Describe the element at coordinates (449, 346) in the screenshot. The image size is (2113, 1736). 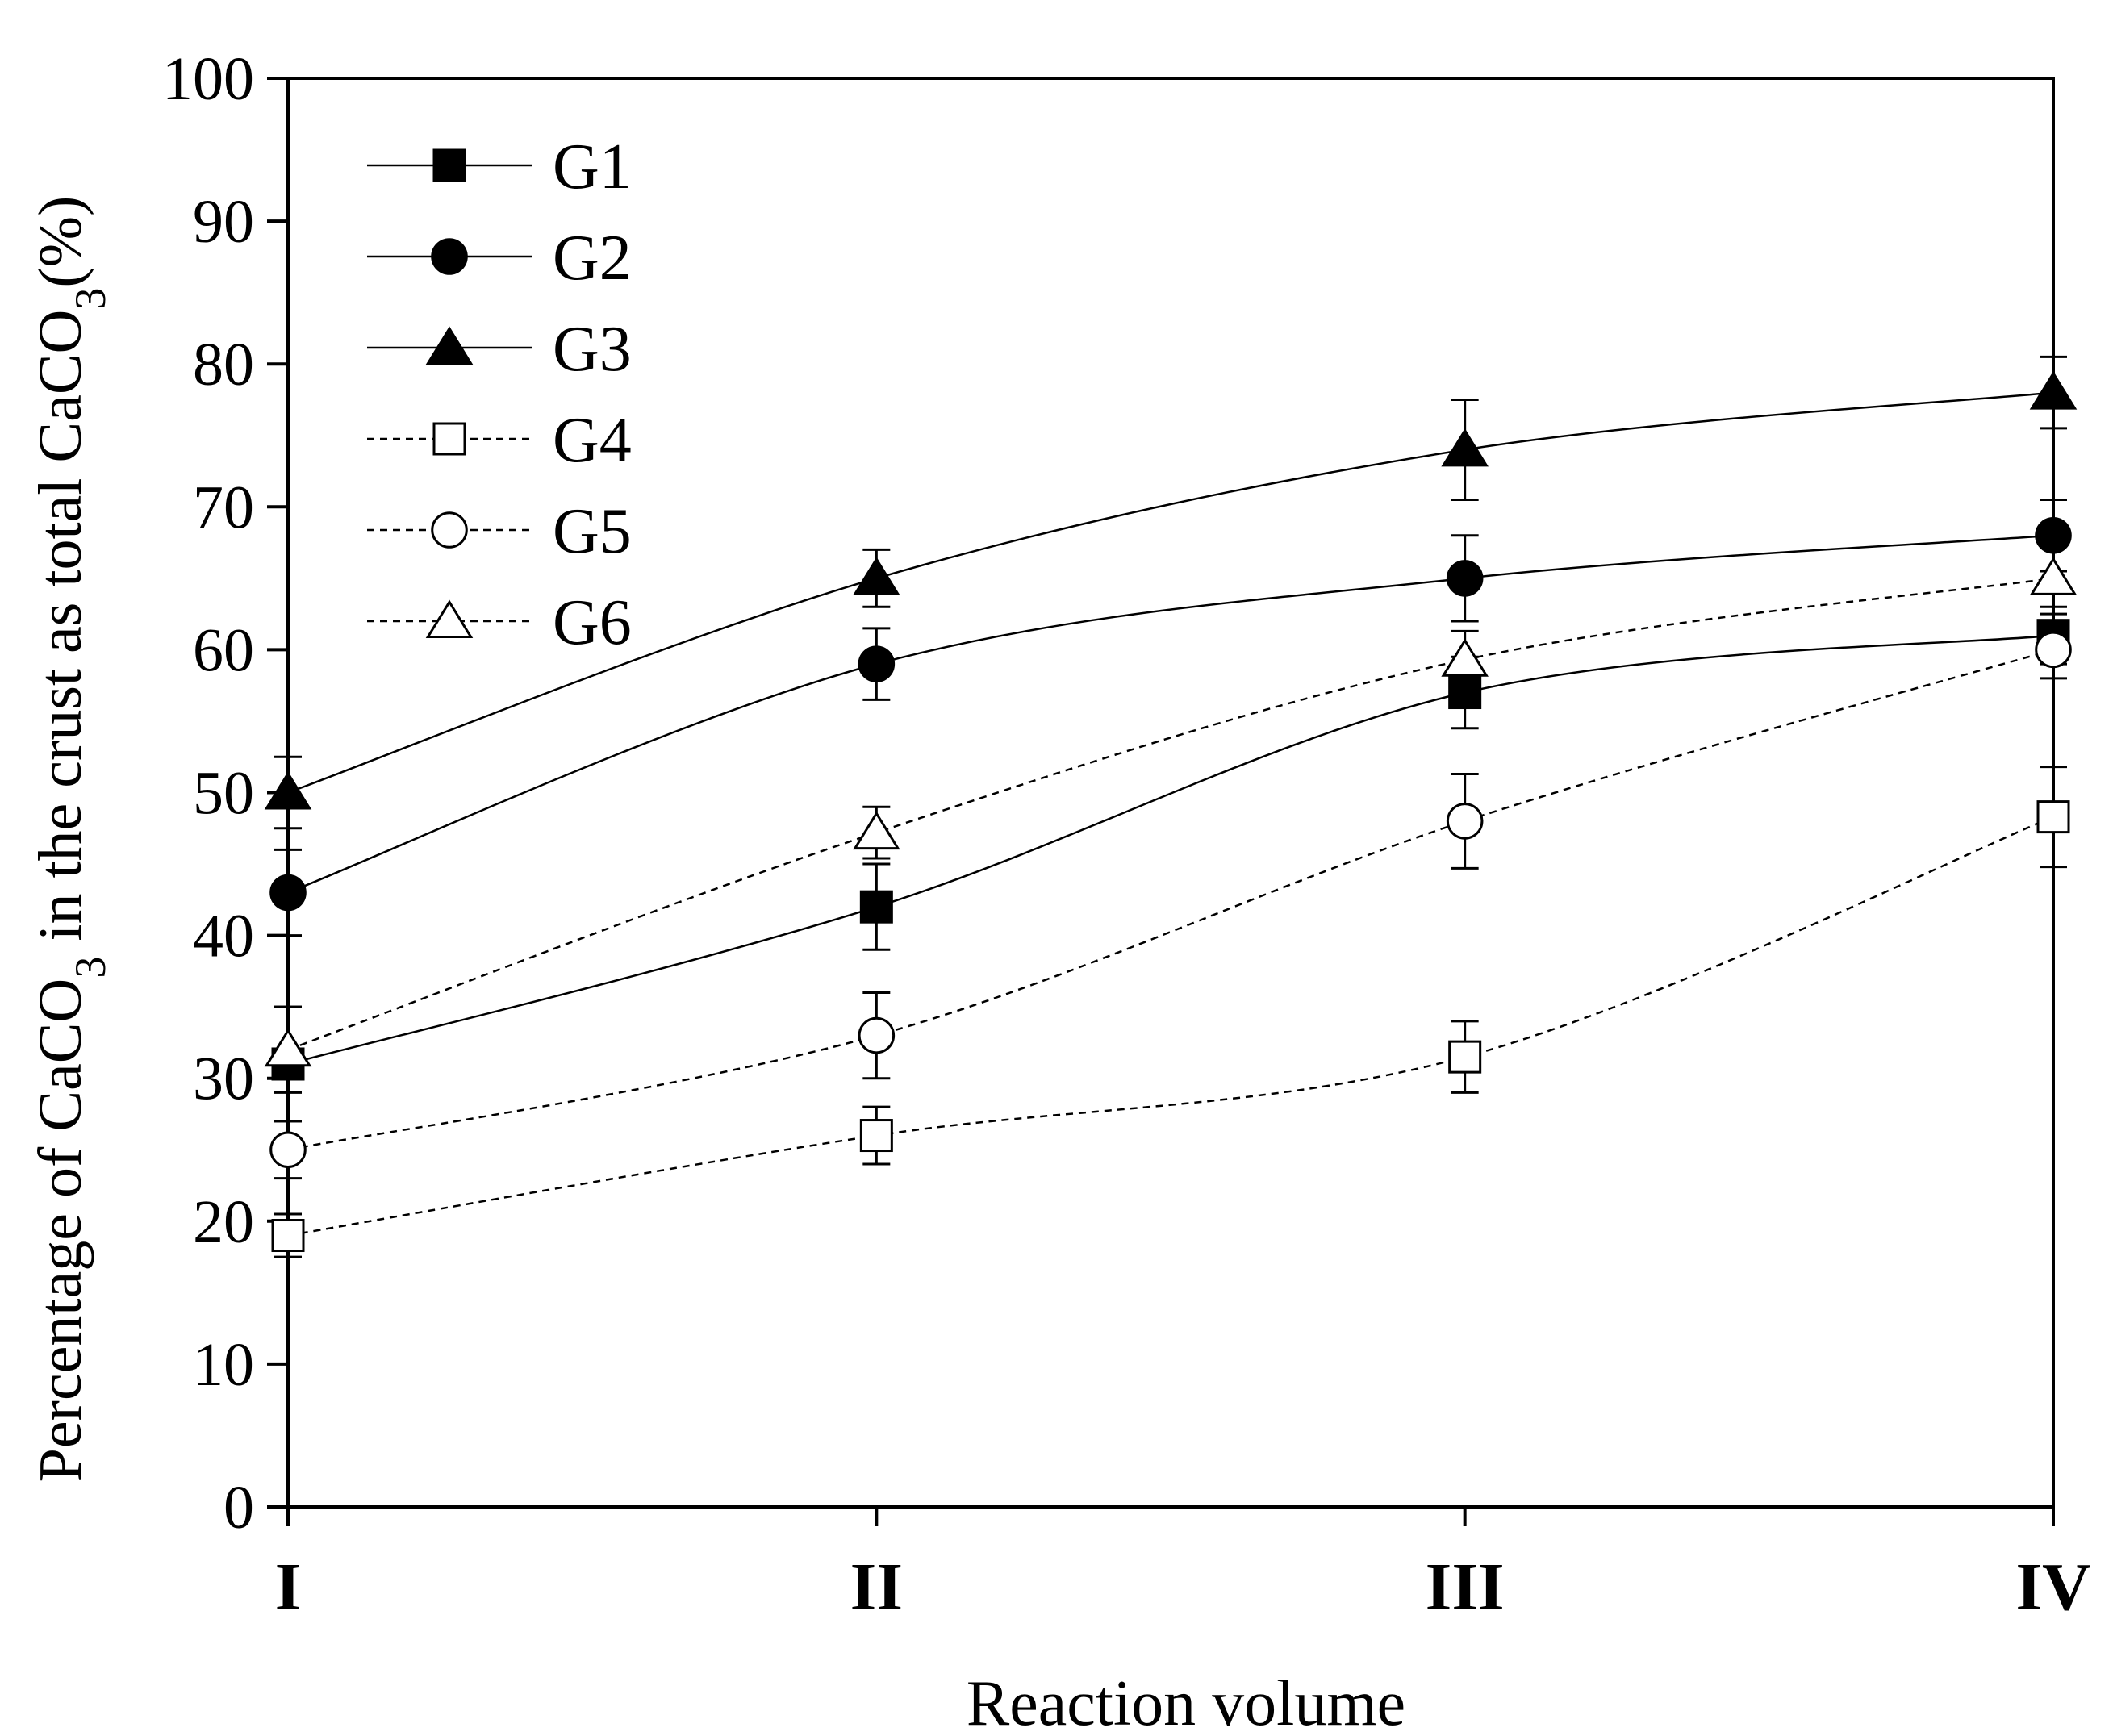
I see `legend-marker-g3` at that location.